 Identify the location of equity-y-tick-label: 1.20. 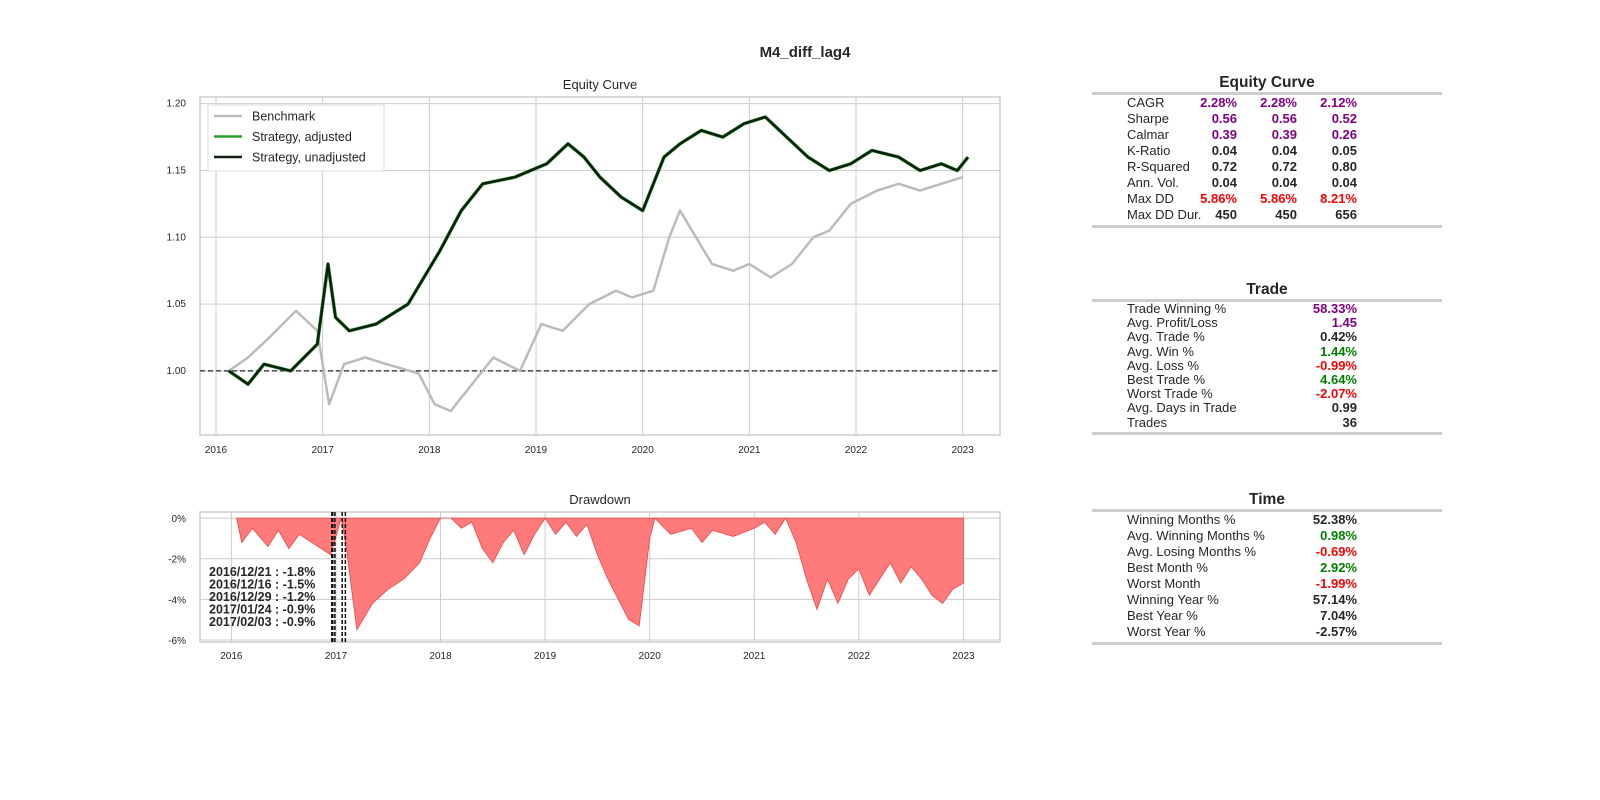
(177, 104).